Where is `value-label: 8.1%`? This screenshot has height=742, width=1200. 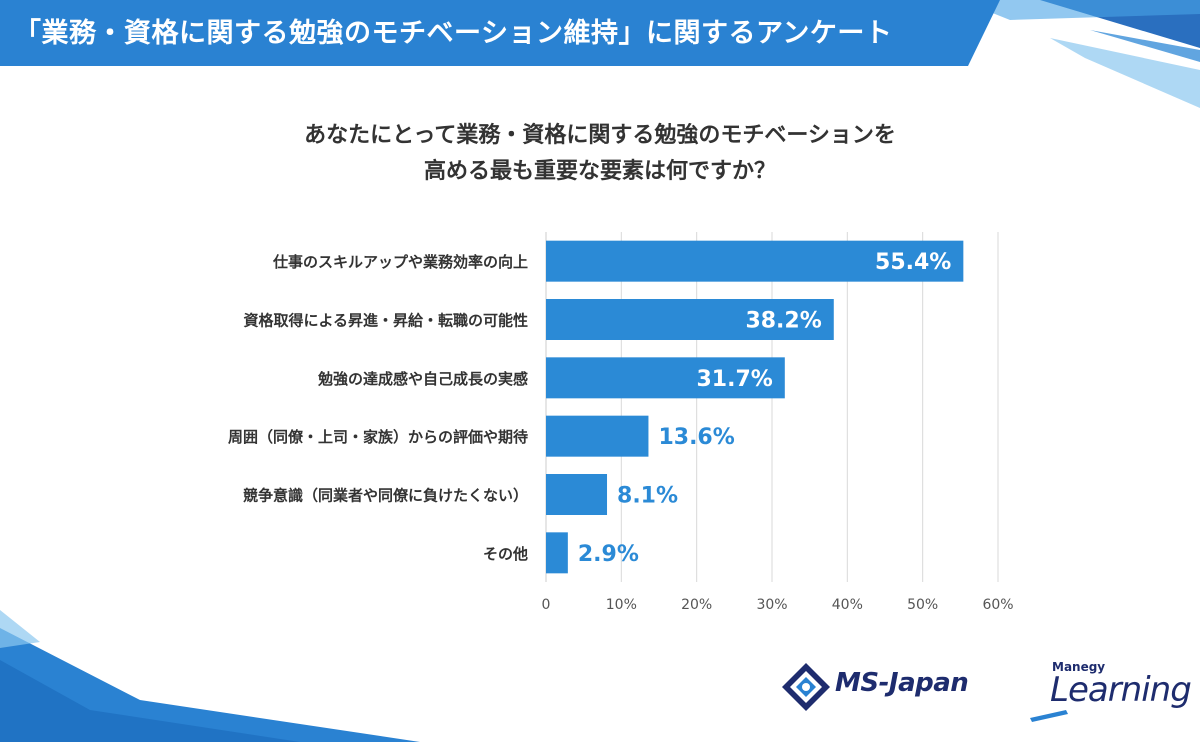 value-label: 8.1% is located at coordinates (647, 496).